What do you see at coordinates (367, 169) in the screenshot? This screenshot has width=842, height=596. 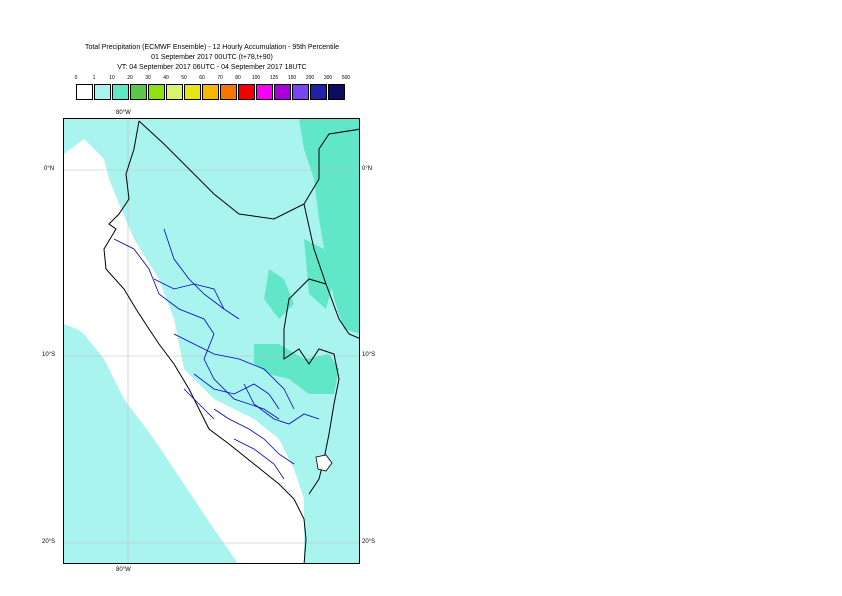 I see `lat-label-eq-right: 0°N` at bounding box center [367, 169].